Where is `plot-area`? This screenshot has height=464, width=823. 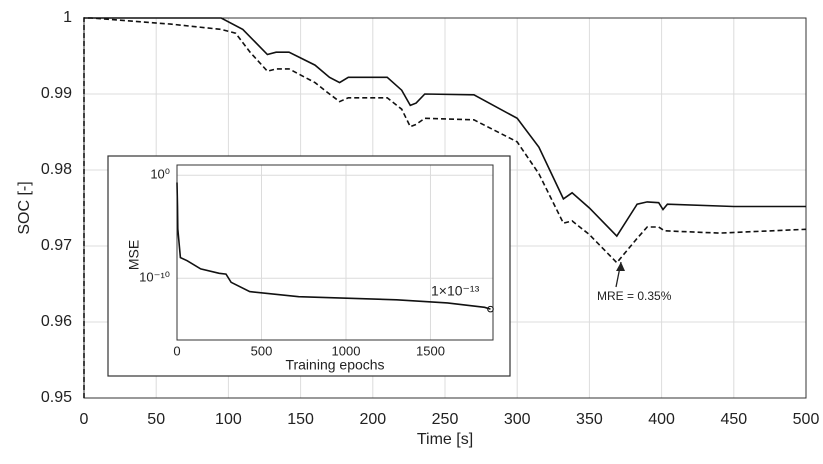 plot-area is located at coordinates (335, 252).